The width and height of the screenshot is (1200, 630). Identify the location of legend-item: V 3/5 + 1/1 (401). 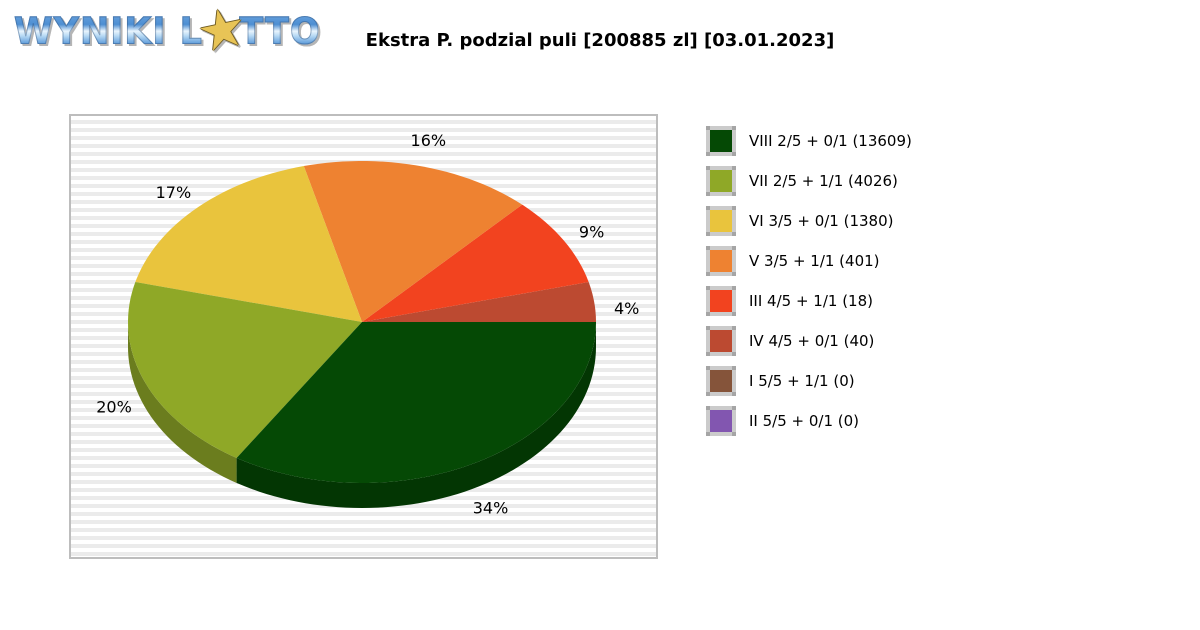
(809, 261).